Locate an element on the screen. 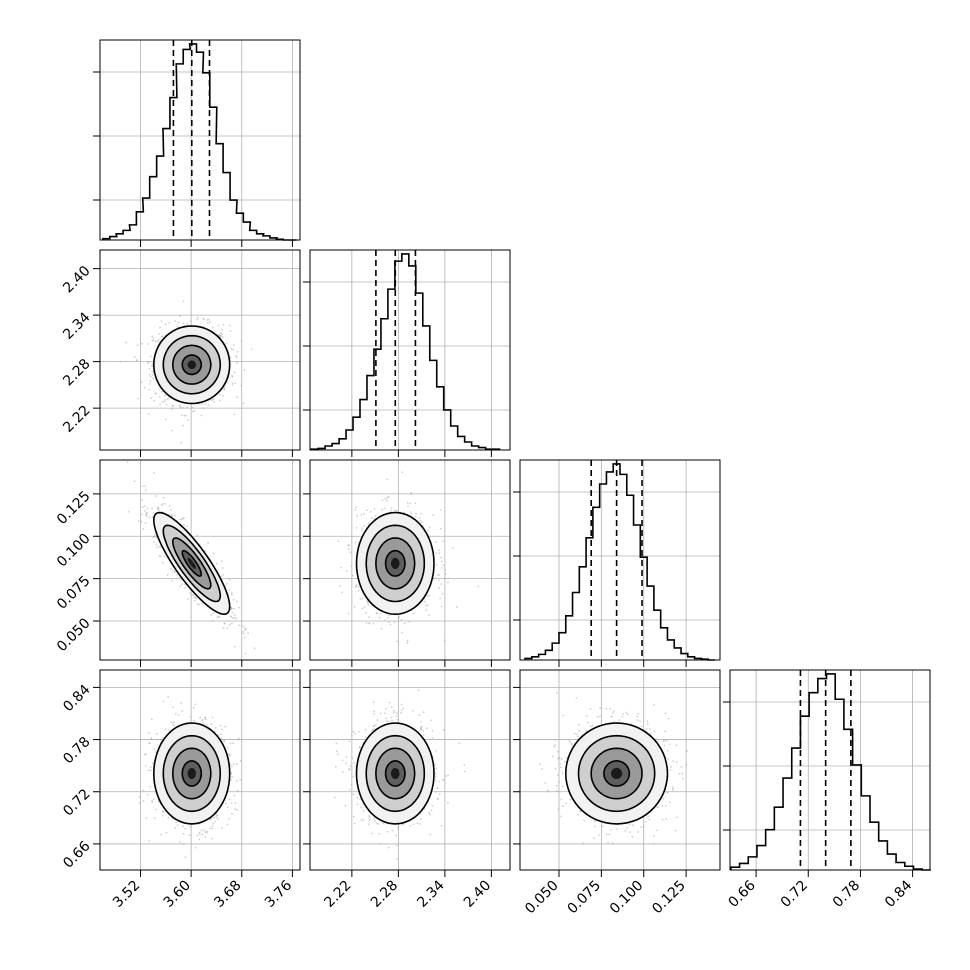  contour-line is located at coordinates (191, 773).